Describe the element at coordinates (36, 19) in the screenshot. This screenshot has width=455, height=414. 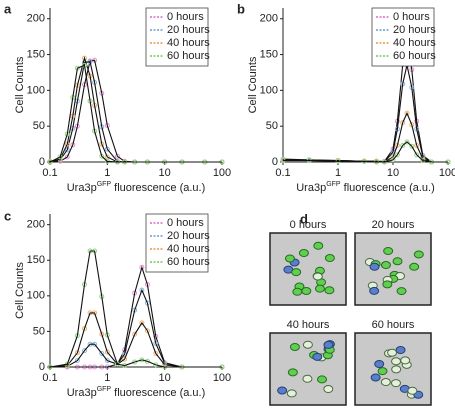
I see `y-tick-label: 200` at that location.